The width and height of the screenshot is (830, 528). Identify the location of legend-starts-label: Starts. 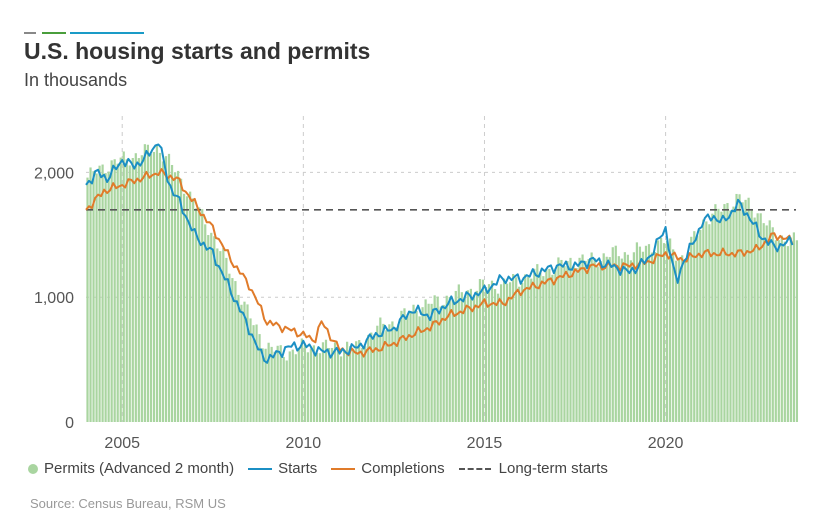
(298, 468).